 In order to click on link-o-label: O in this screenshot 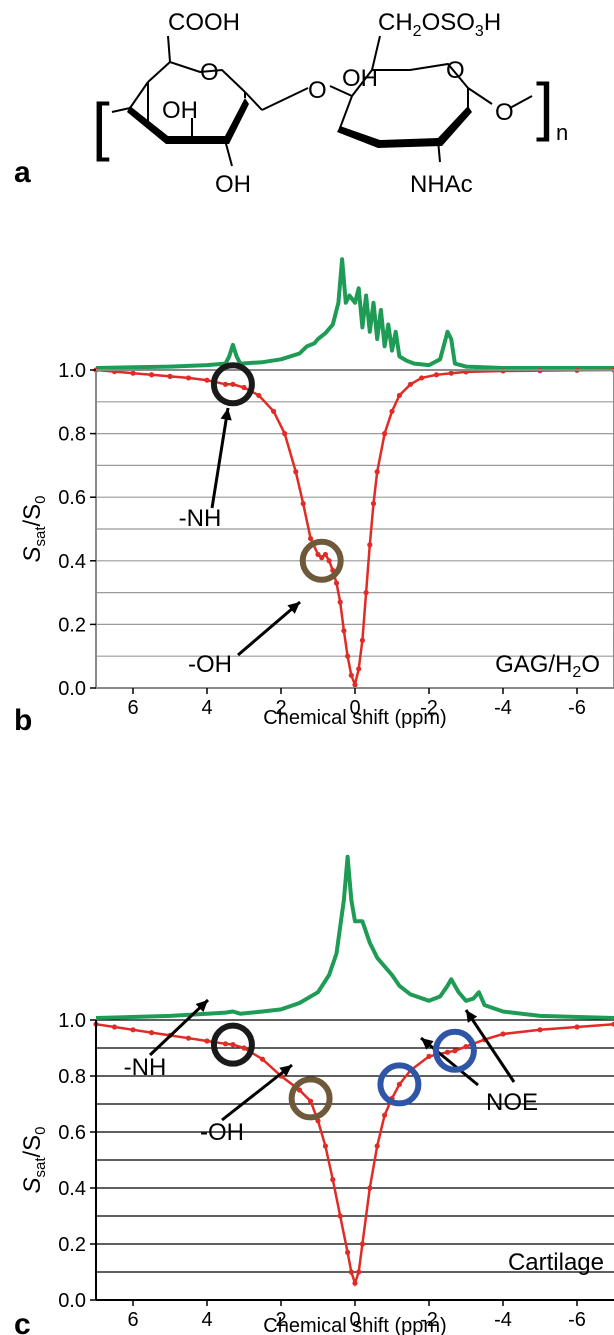, I will do `click(317, 90)`.